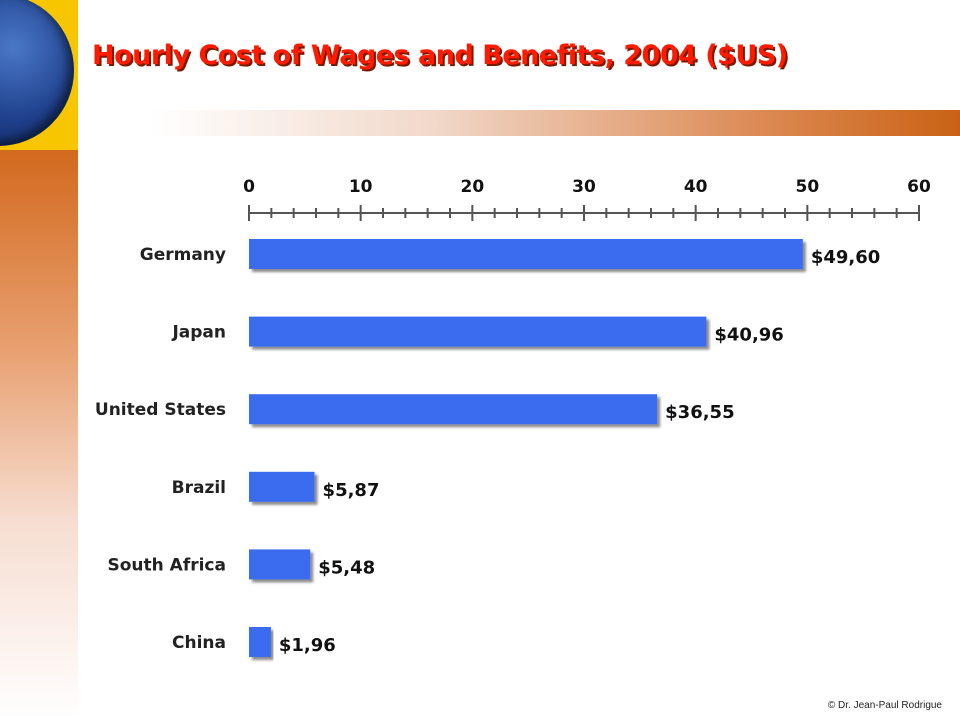 This screenshot has width=960, height=720. I want to click on x-tick-label: 0, so click(249, 187).